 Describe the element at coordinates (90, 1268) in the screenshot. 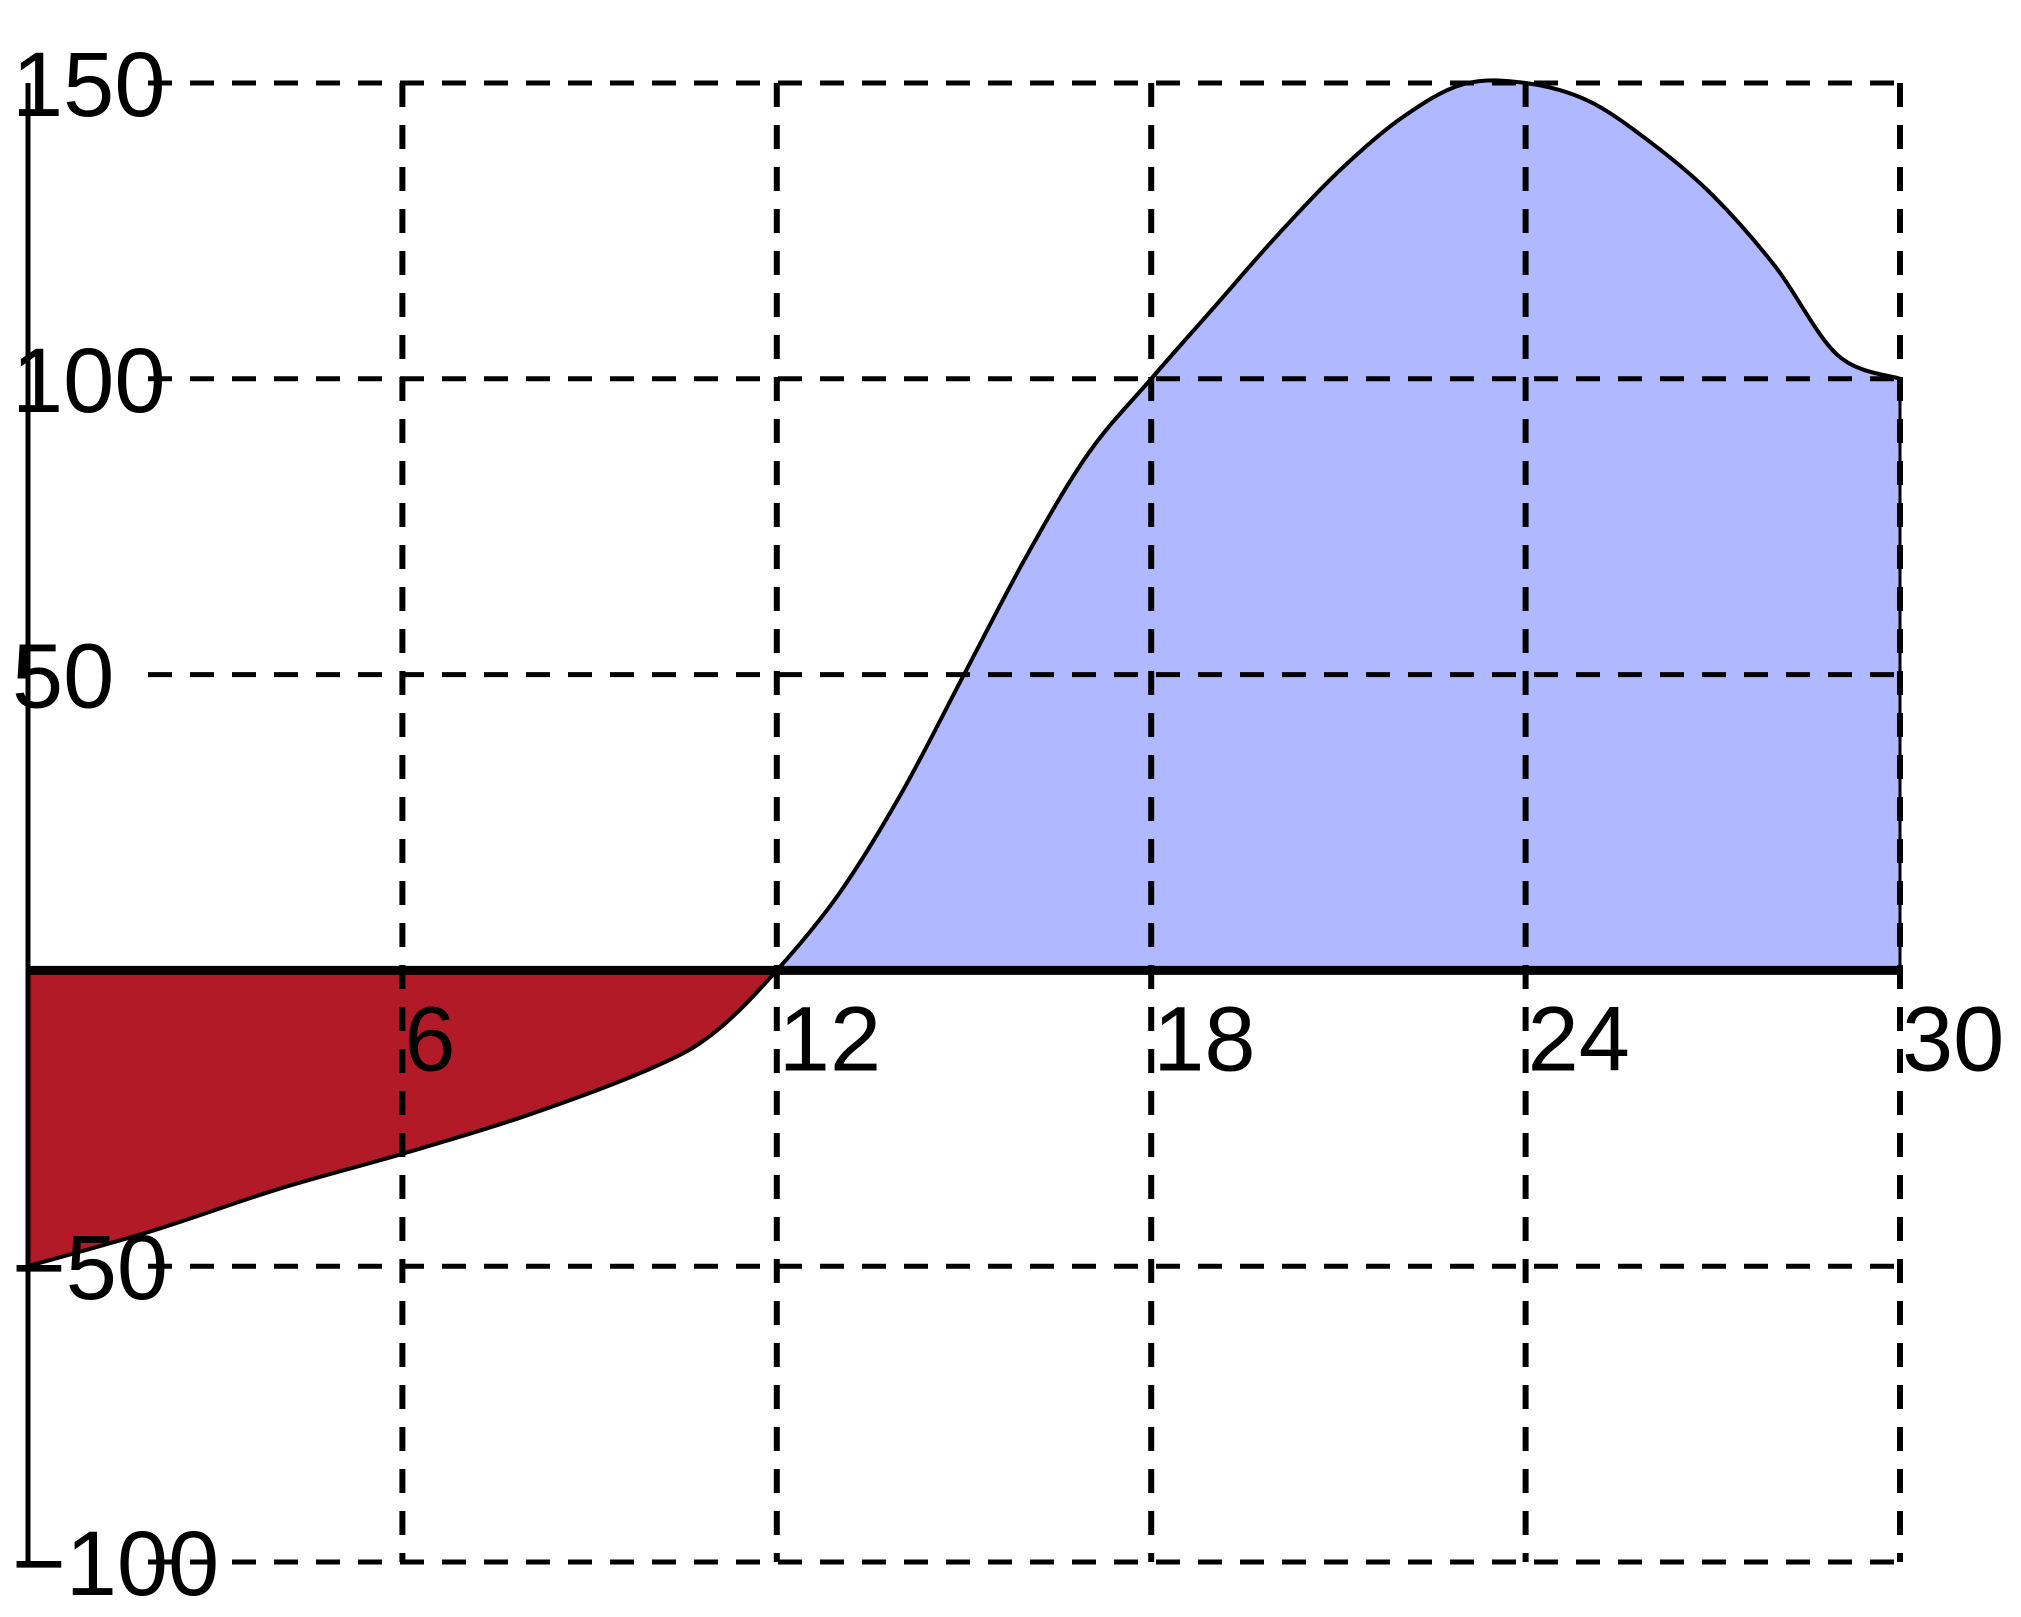

I see `y-tick-label: −50` at that location.